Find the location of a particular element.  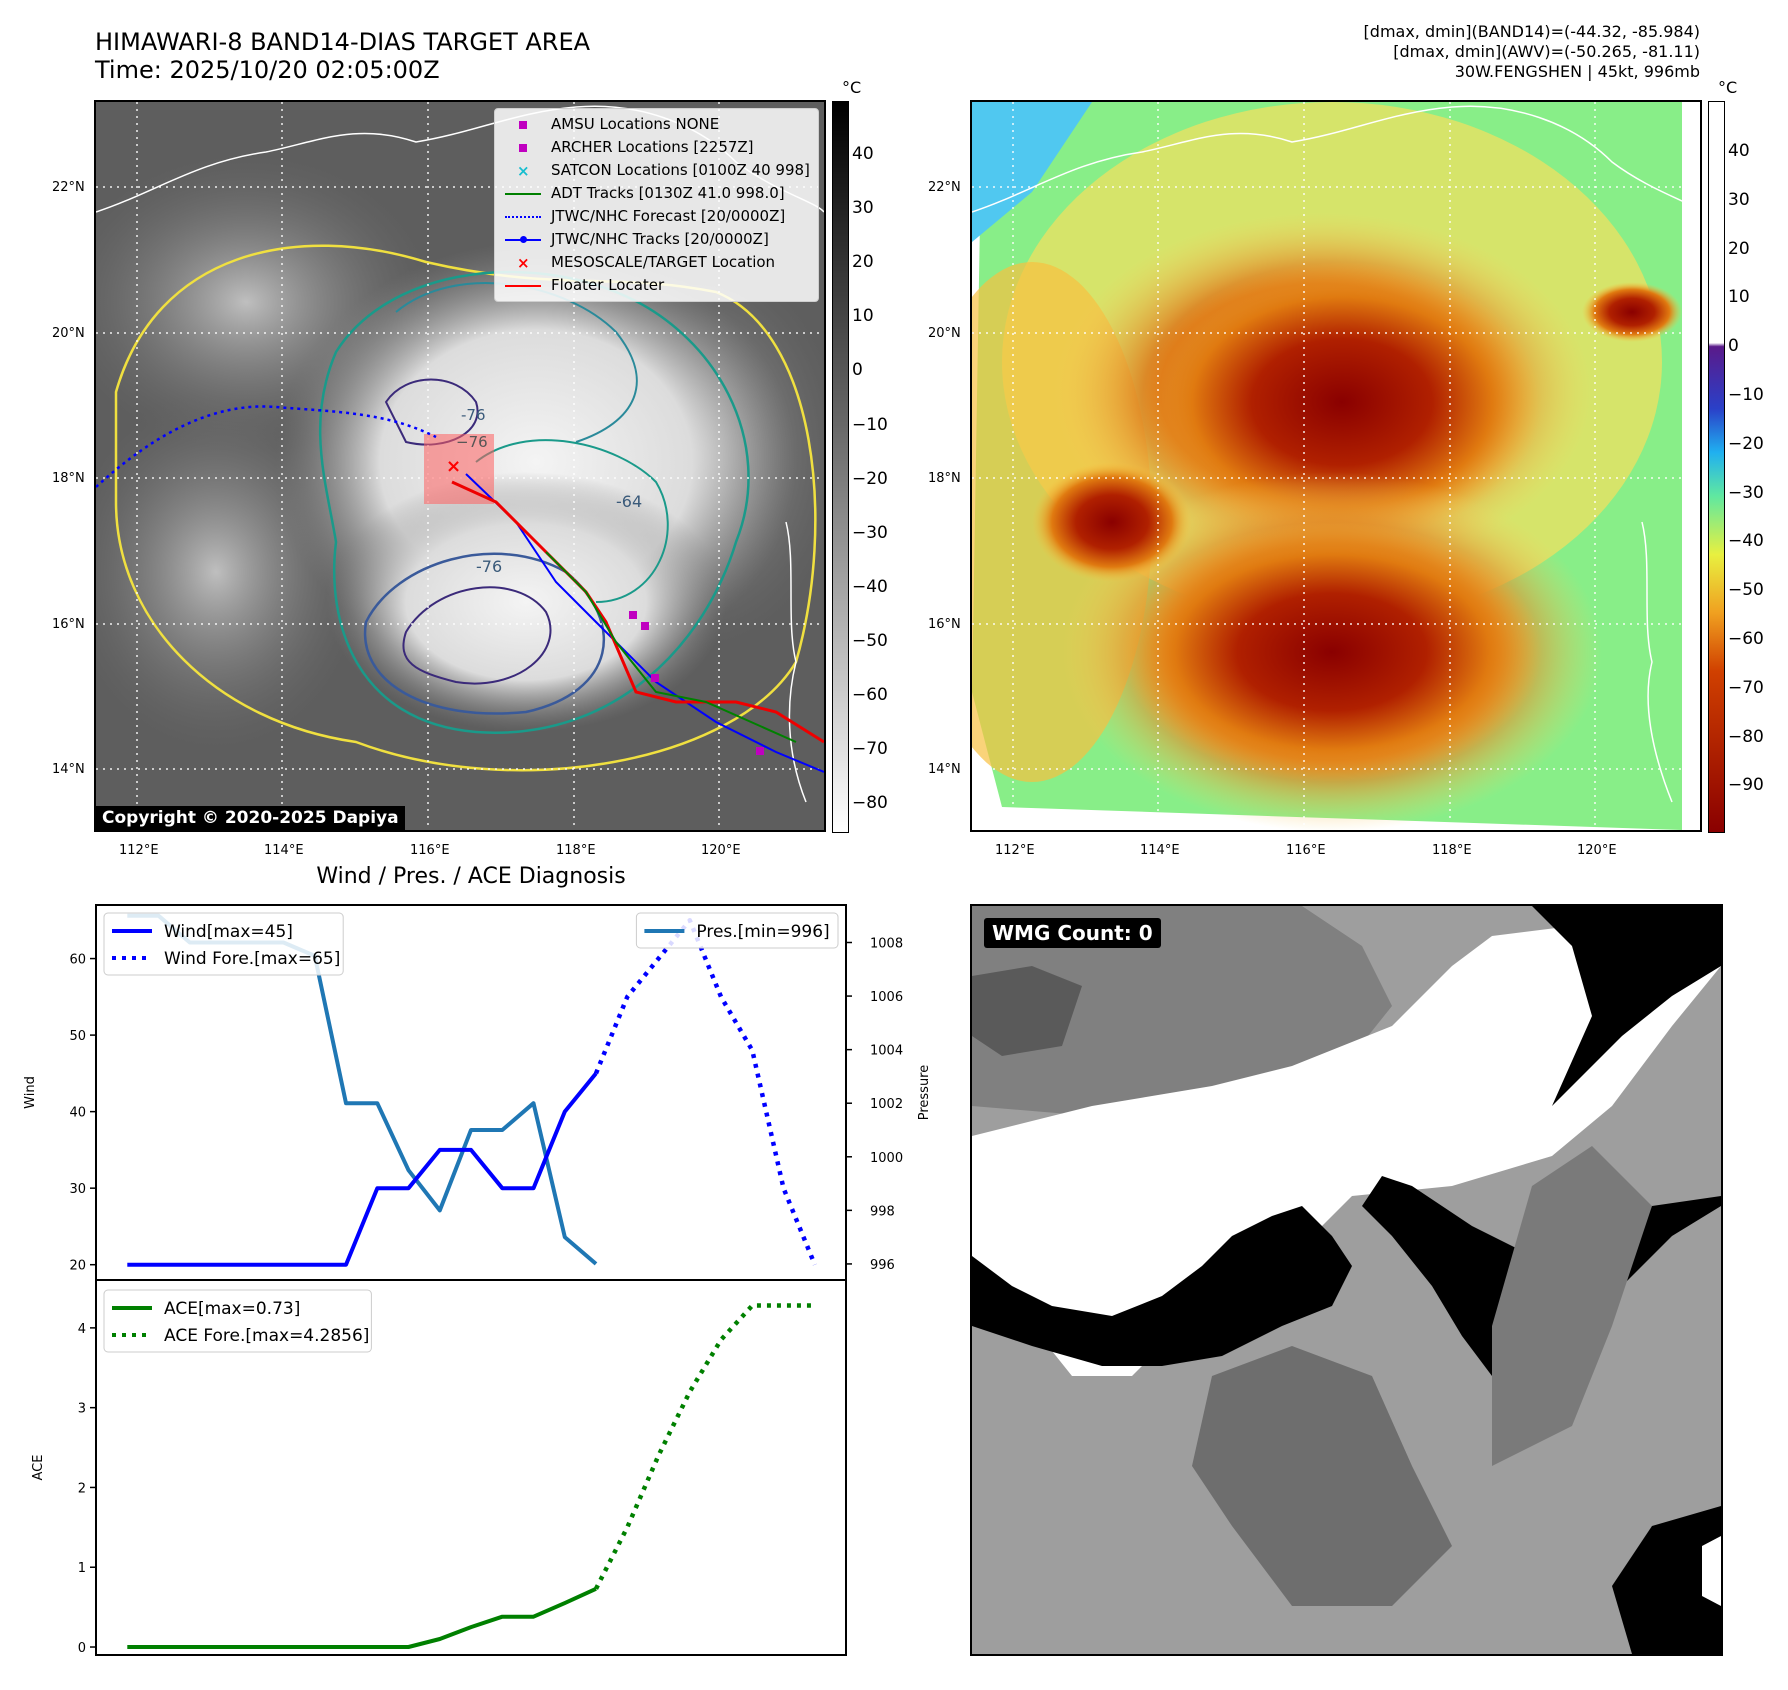

pressure-tick-label: 998 is located at coordinates (882, 1211).